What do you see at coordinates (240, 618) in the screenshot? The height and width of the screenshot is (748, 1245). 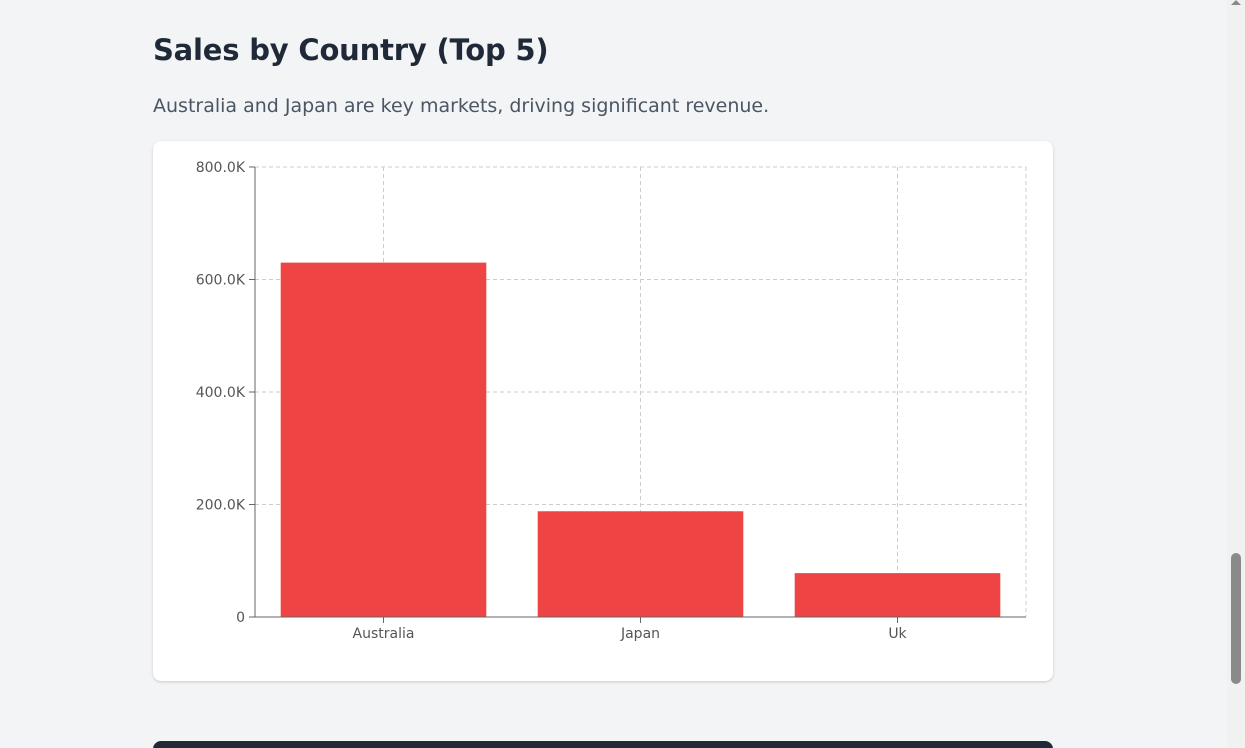 I see `y-tick-label: 0` at bounding box center [240, 618].